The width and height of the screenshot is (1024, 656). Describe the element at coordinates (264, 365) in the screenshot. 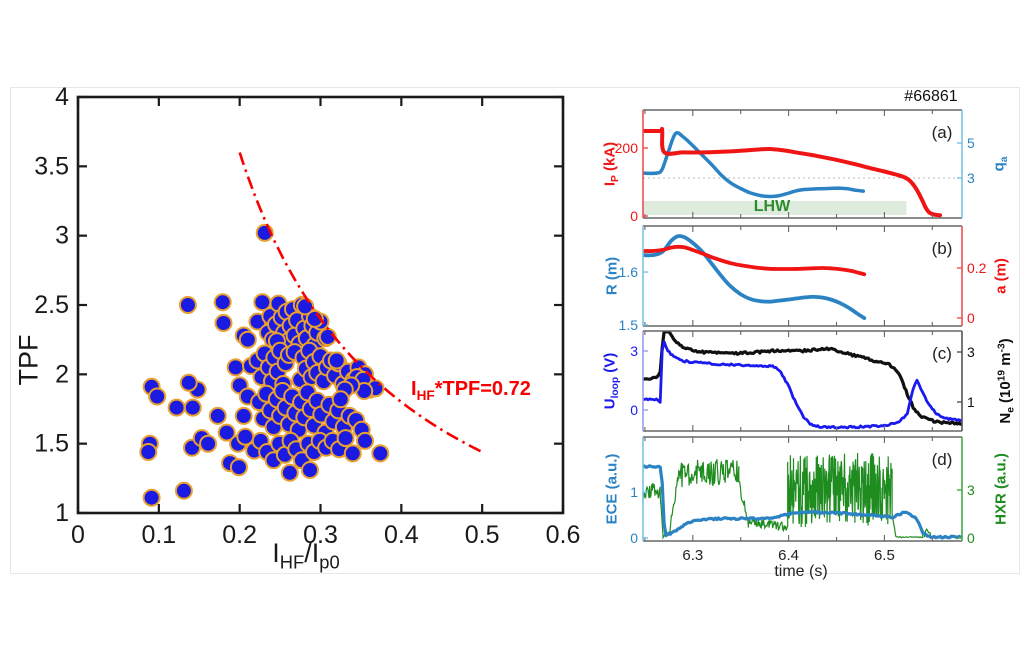

I see `scatter-points` at that location.